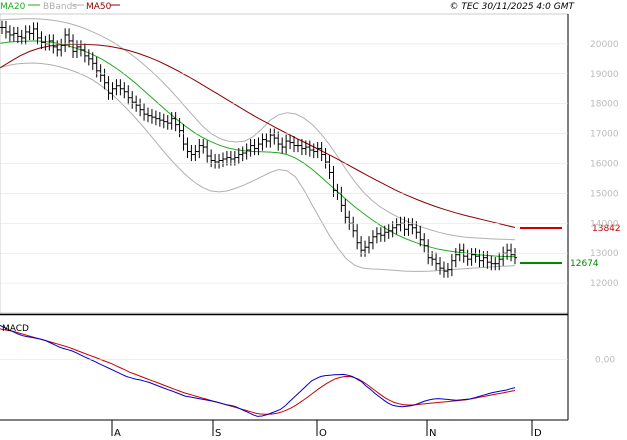 This screenshot has height=440, width=627. Describe the element at coordinates (15, 329) in the screenshot. I see `macd-title: MACD` at that location.